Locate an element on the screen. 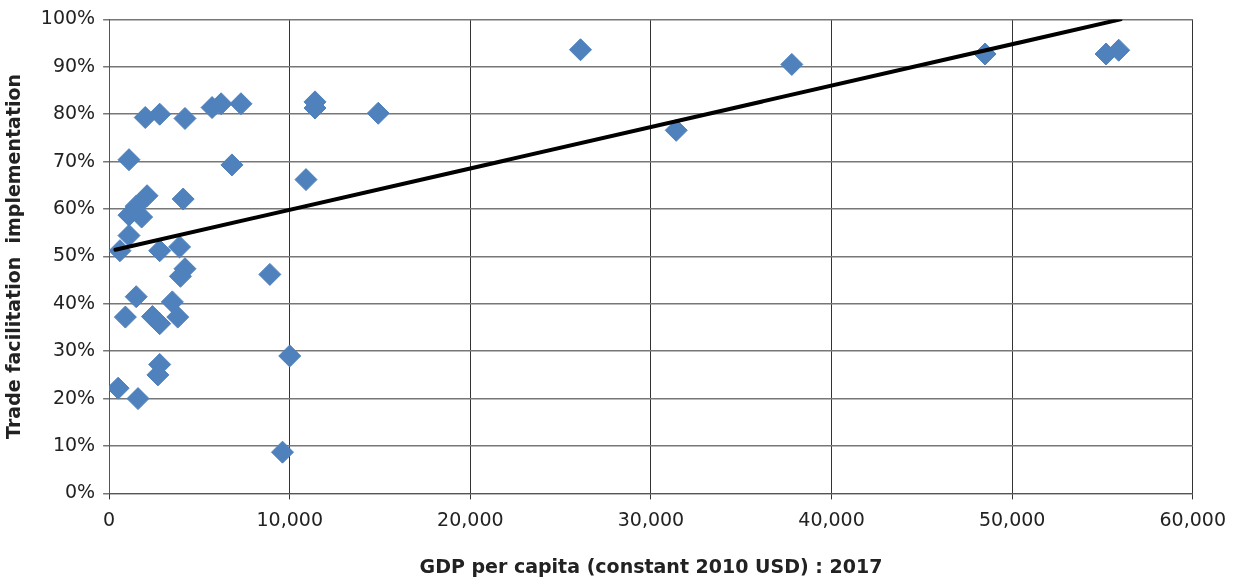 The width and height of the screenshot is (1236, 587). x-tick-label: 30,000 is located at coordinates (651, 518).